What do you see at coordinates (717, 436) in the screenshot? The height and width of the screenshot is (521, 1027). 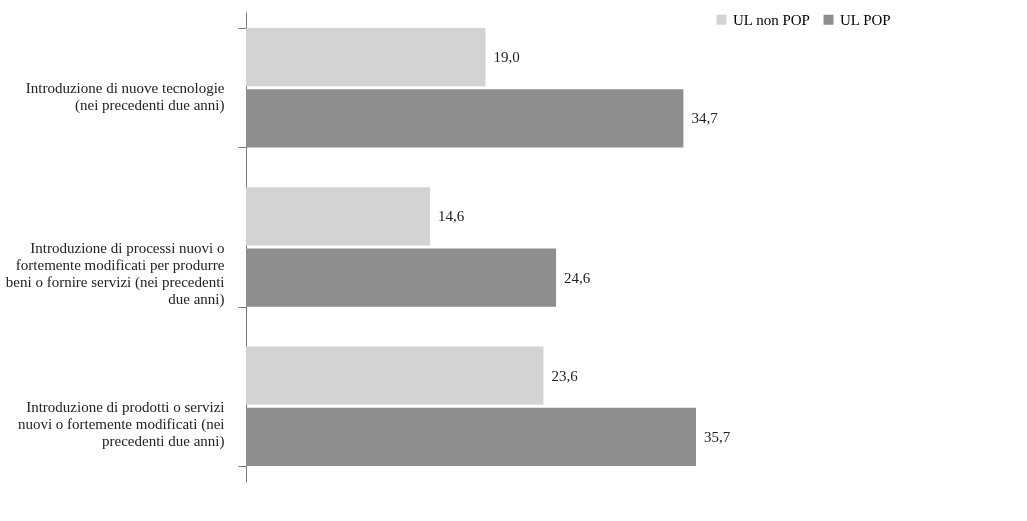 I see `data-label: 35,7` at bounding box center [717, 436].